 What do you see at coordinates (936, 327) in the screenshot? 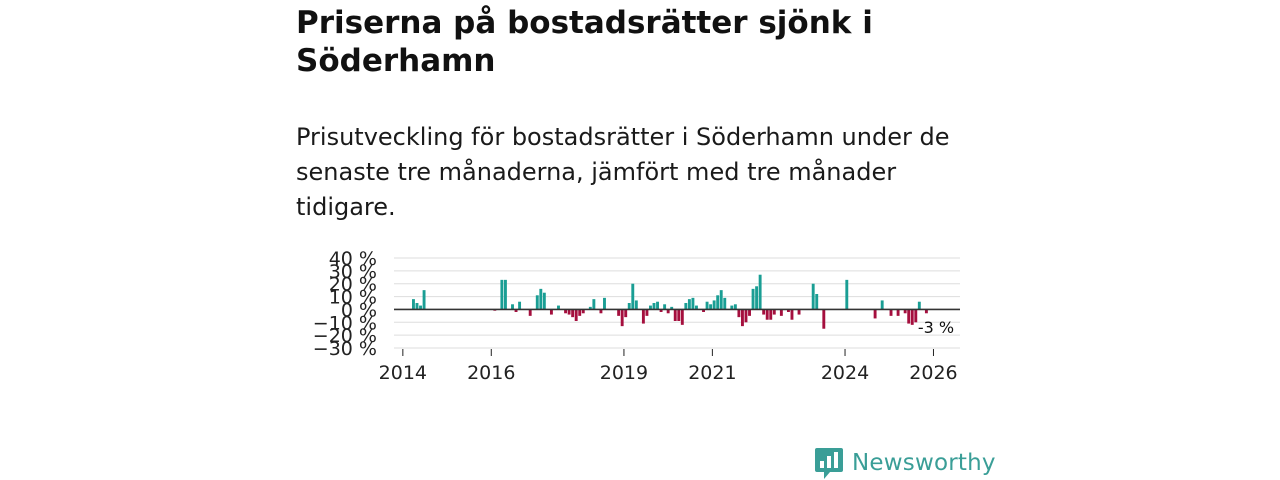
I see `last-value-label: -3 %` at bounding box center [936, 327].